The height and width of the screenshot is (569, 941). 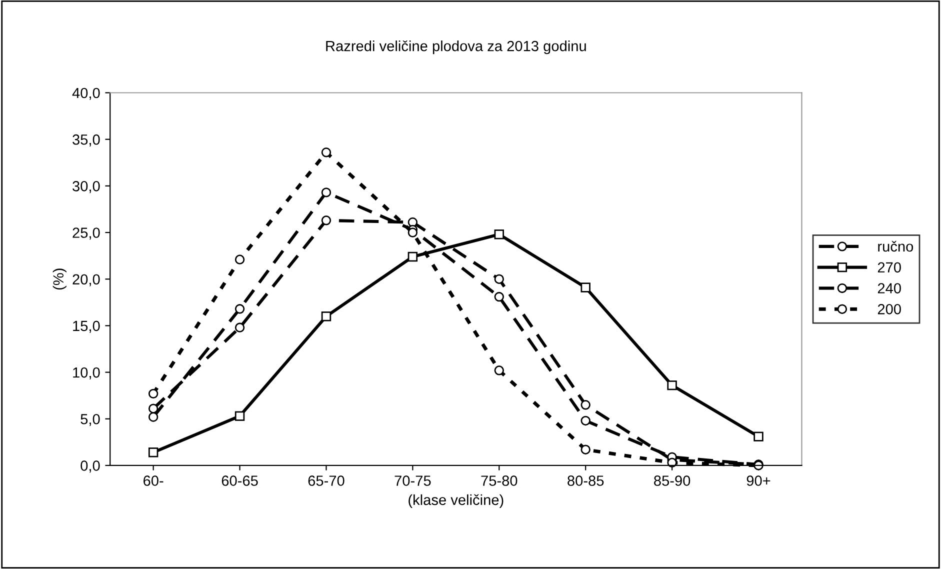 What do you see at coordinates (86, 326) in the screenshot?
I see `y-tick-label: 15,0` at bounding box center [86, 326].